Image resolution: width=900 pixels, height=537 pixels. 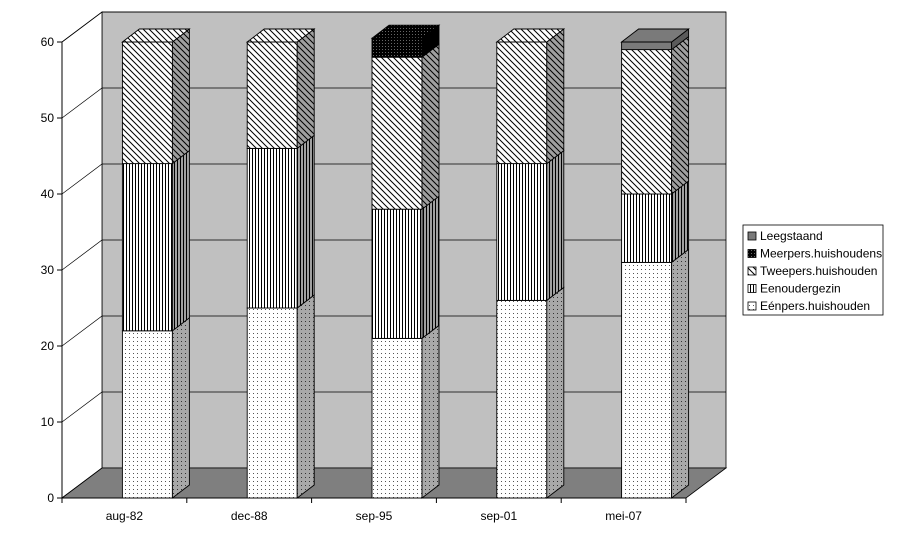 What do you see at coordinates (791, 236) in the screenshot?
I see `legend-label: Leegstaand` at bounding box center [791, 236].